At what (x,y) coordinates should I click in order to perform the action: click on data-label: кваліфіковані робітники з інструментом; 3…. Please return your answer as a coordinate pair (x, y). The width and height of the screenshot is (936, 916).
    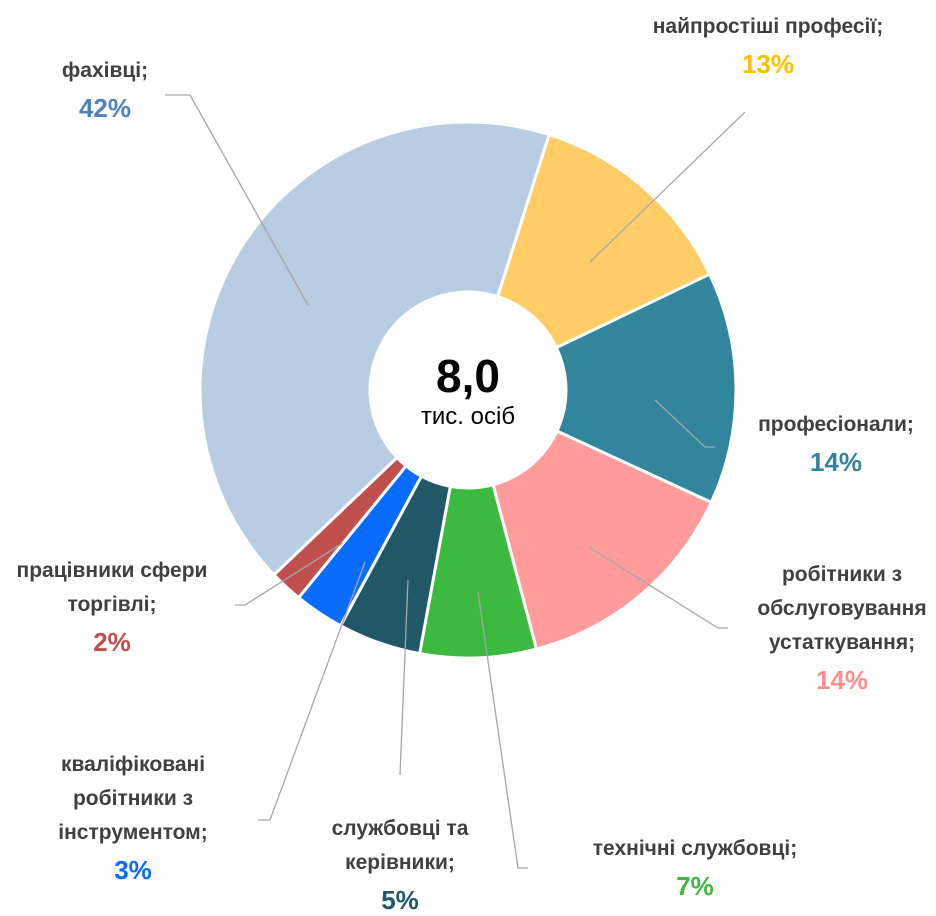
    Looking at the image, I should click on (133, 819).